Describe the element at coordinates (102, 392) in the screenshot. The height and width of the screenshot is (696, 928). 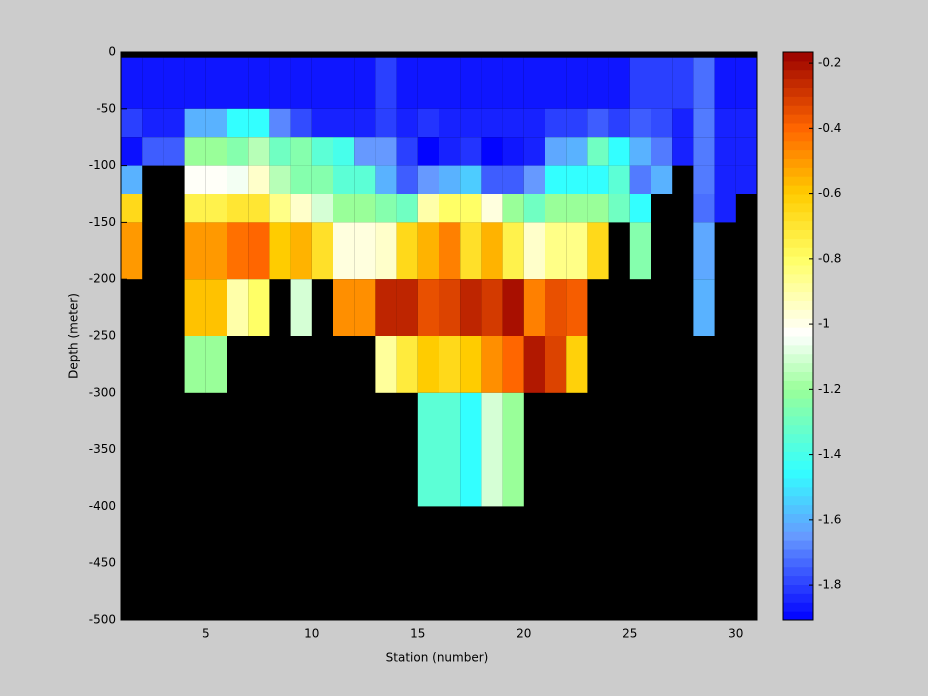
I see `y-tick-label: -300` at that location.